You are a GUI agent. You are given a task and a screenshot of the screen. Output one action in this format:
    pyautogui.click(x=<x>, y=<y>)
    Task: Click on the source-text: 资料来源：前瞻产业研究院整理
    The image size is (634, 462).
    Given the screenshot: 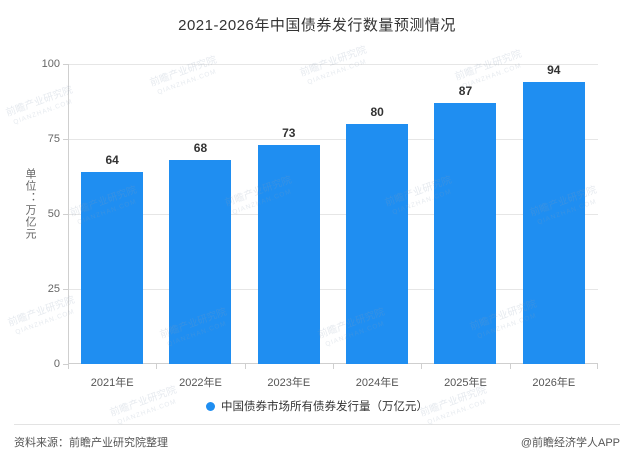 What is the action you would take?
    pyautogui.click(x=91, y=443)
    